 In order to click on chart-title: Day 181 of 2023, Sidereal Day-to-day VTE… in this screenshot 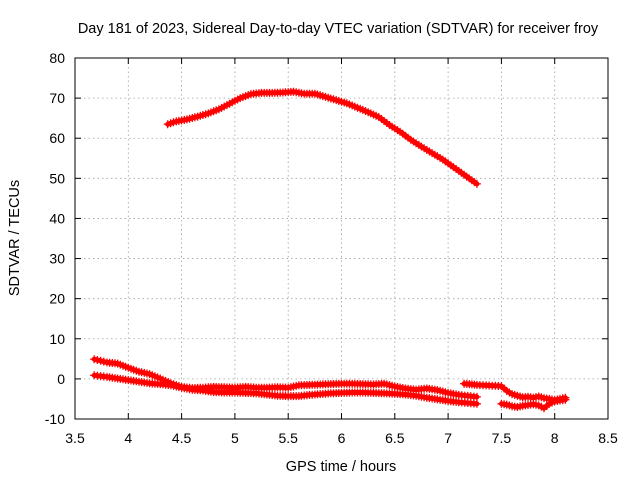, I will do `click(338, 29)`.